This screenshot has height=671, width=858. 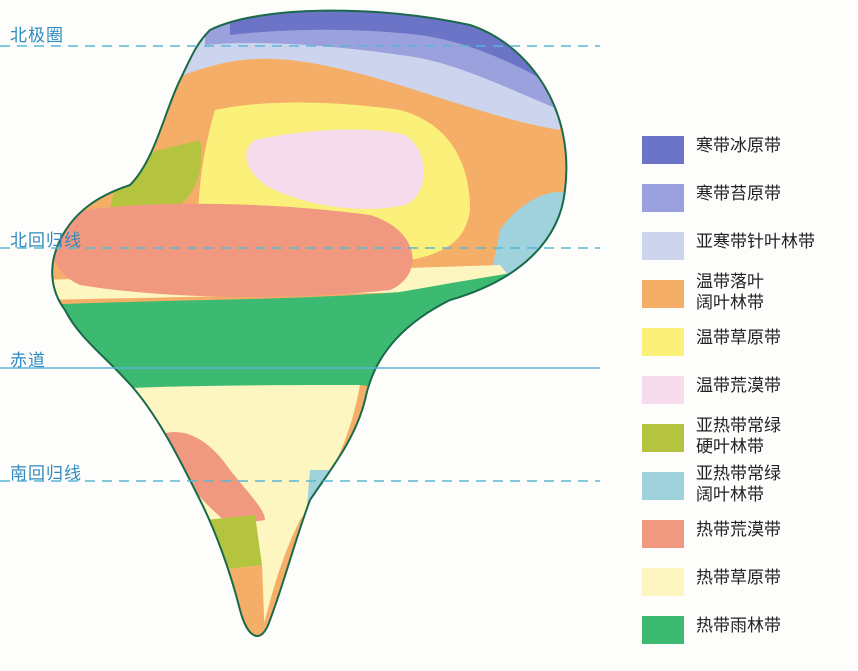 I want to click on legend-label: 寒带苔原带, so click(x=738, y=194).